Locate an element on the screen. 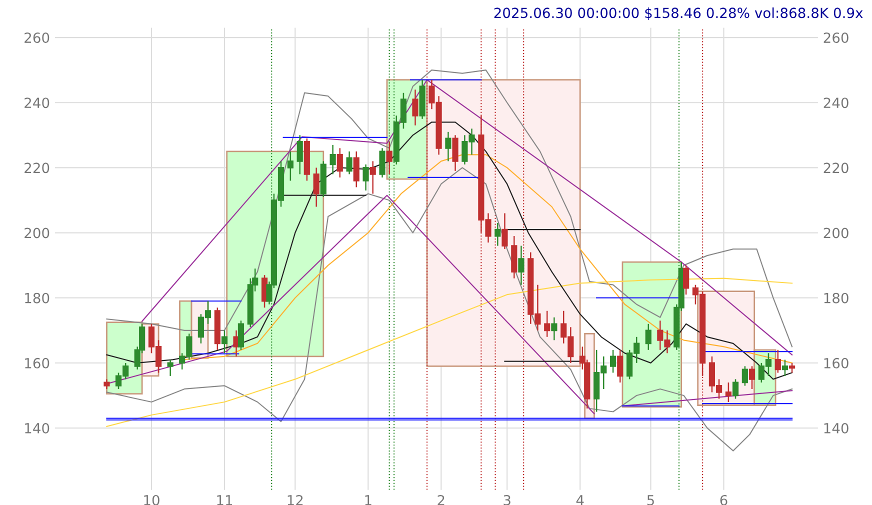 Image resolution: width=872 pixels, height=505 pixels. x-tick-label: 3 is located at coordinates (507, 499).